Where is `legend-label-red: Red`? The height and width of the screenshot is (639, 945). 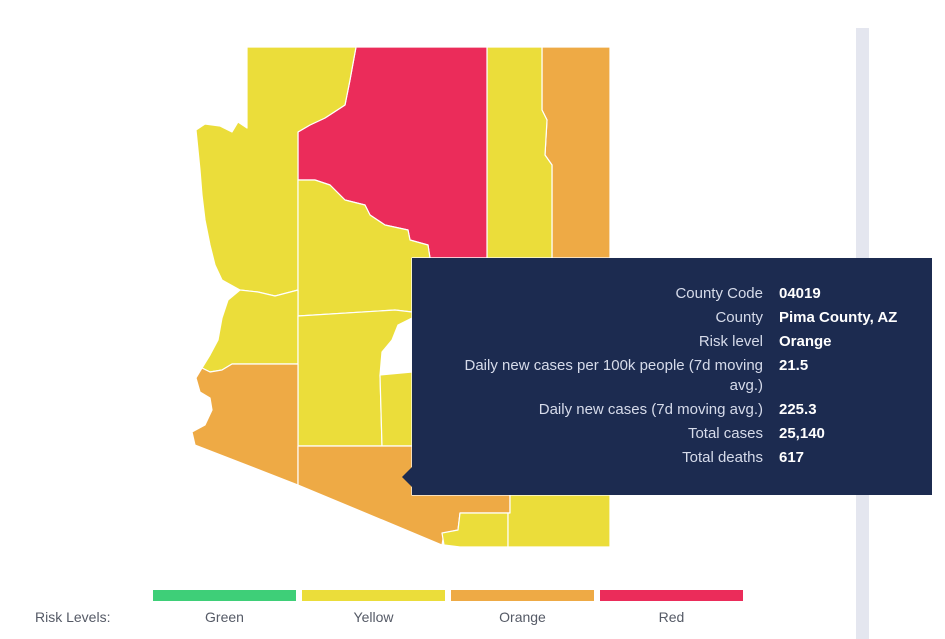
legend-label-red: Red is located at coordinates (671, 617).